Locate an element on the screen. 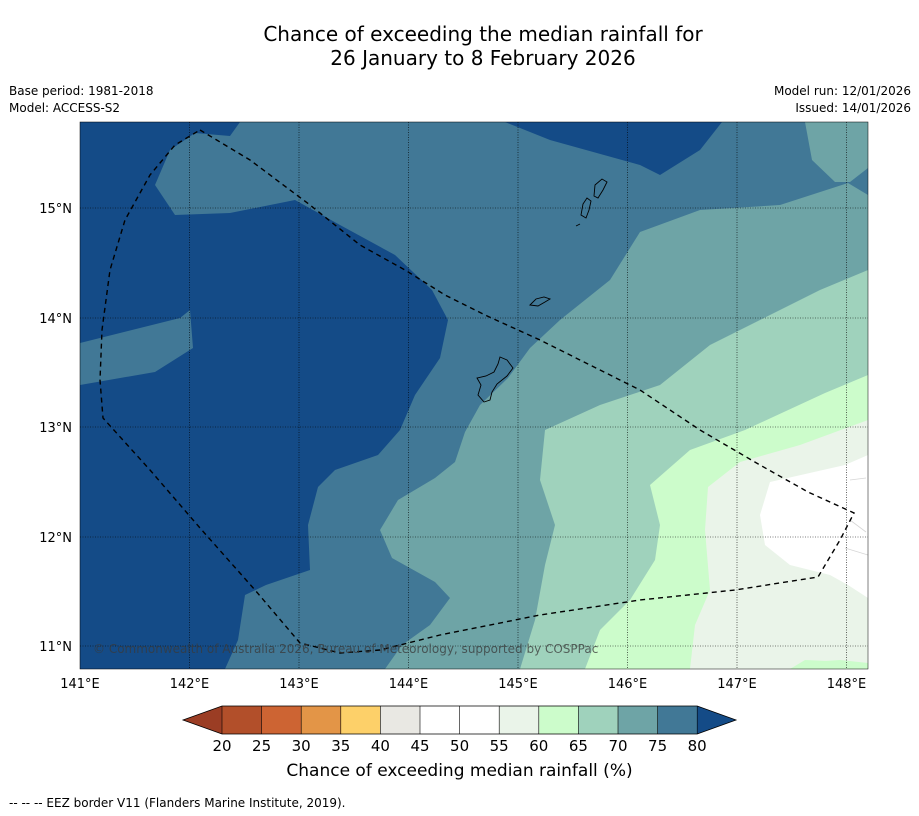 The image size is (919, 816). x-tick-142: 142°E is located at coordinates (190, 684).